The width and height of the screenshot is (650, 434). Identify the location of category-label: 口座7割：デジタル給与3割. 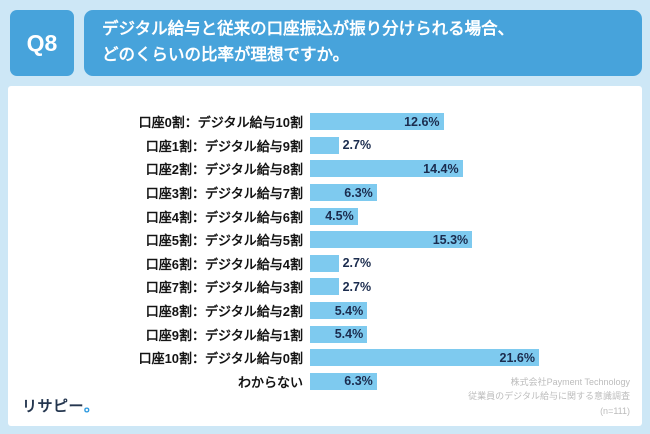
(224, 288).